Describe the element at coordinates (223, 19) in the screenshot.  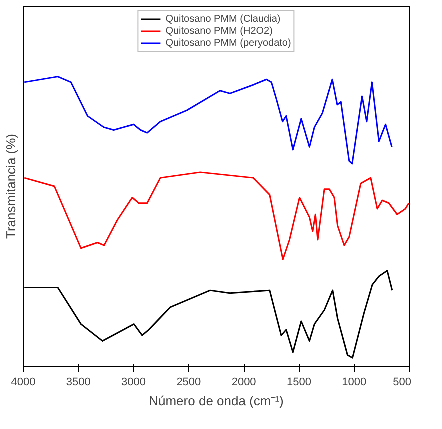
I see `legend-label: Quitosano PMM (Claudia)` at that location.